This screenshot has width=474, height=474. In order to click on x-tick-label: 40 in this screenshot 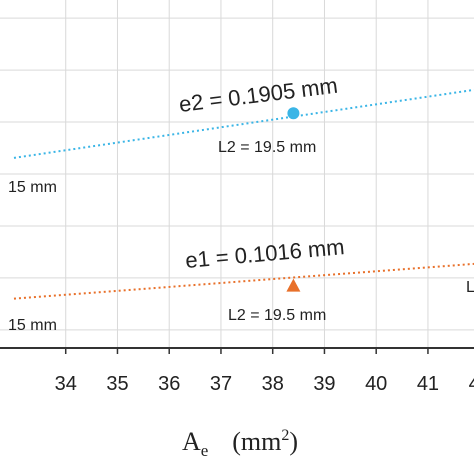, I will do `click(376, 384)`.